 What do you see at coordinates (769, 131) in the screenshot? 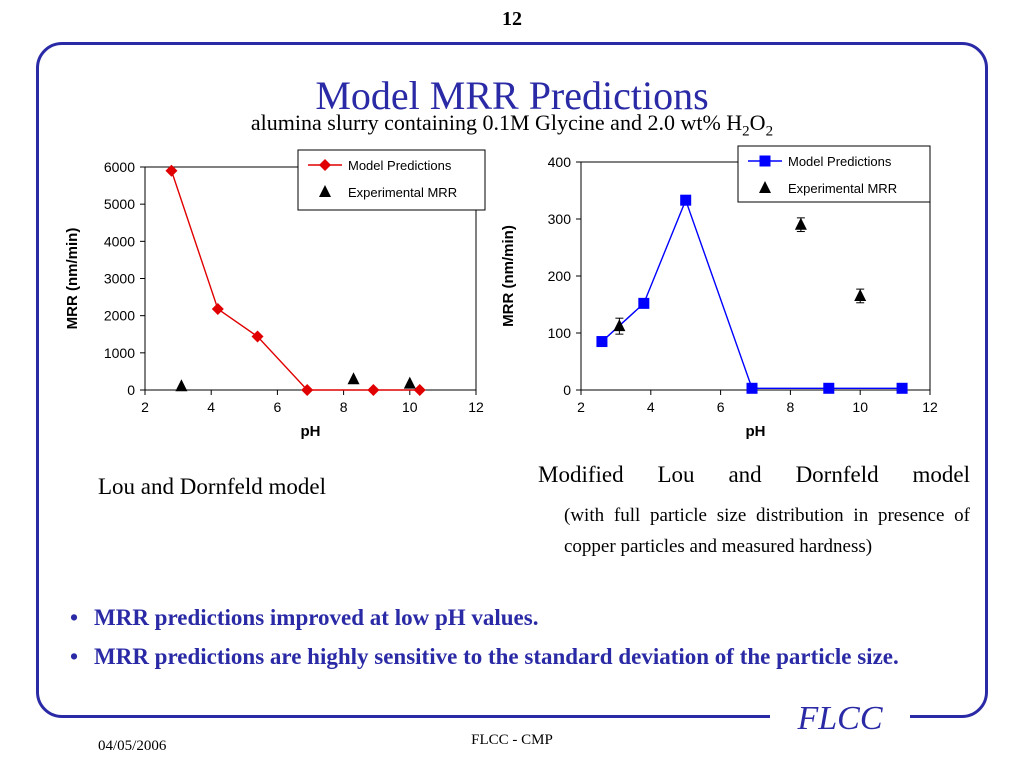
I see `subtitle-sub2: 2` at bounding box center [769, 131].